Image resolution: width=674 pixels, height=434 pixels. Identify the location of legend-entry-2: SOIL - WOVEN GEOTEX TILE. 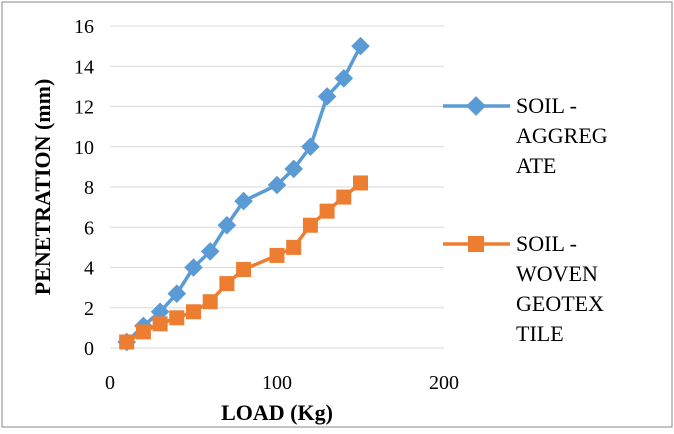
(523, 288).